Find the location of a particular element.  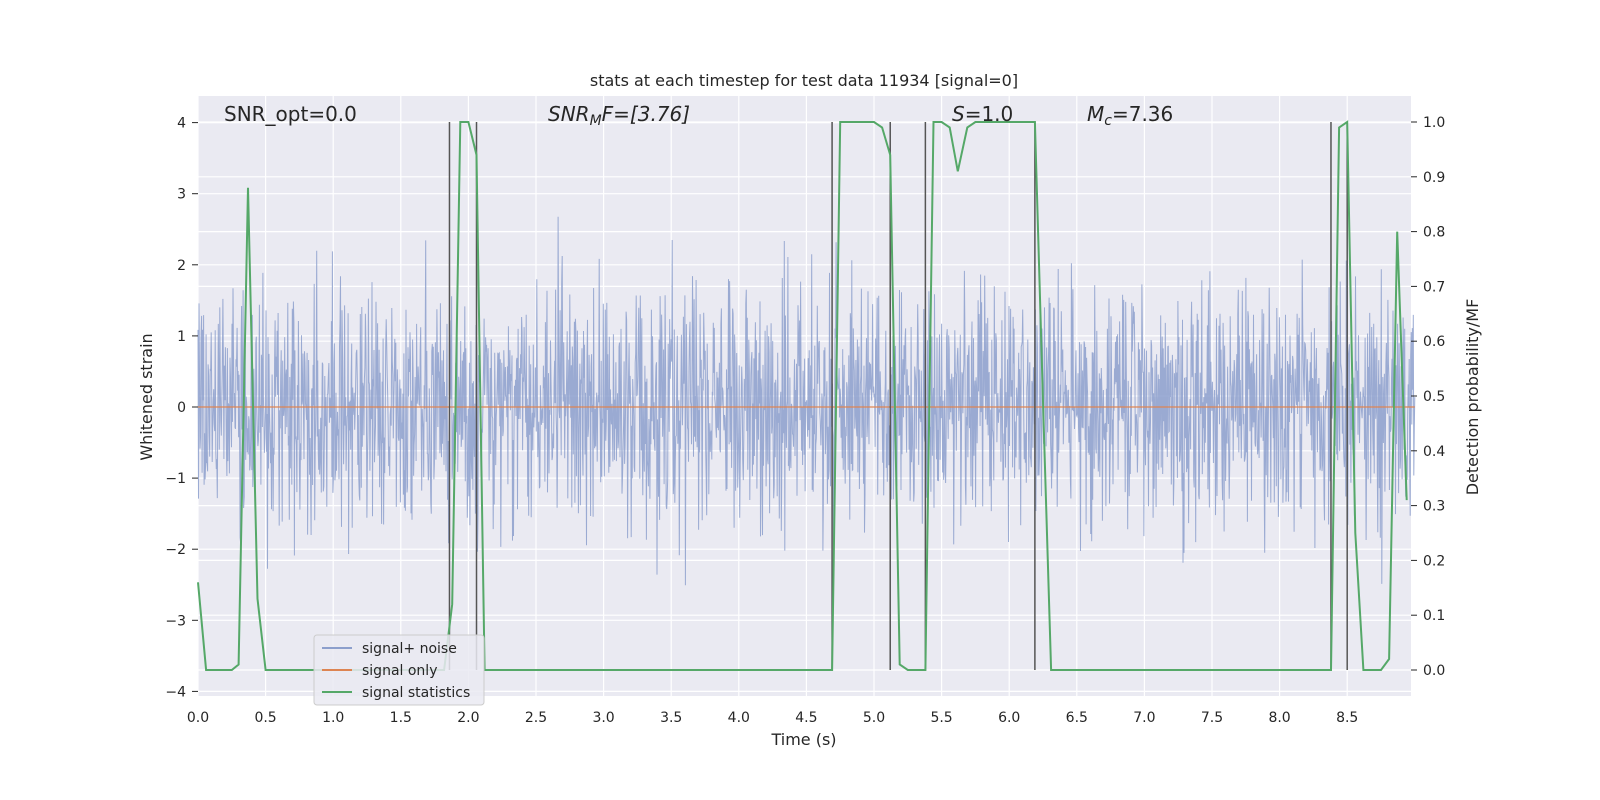

annotation-s: S=1.0 is located at coordinates (982, 114).